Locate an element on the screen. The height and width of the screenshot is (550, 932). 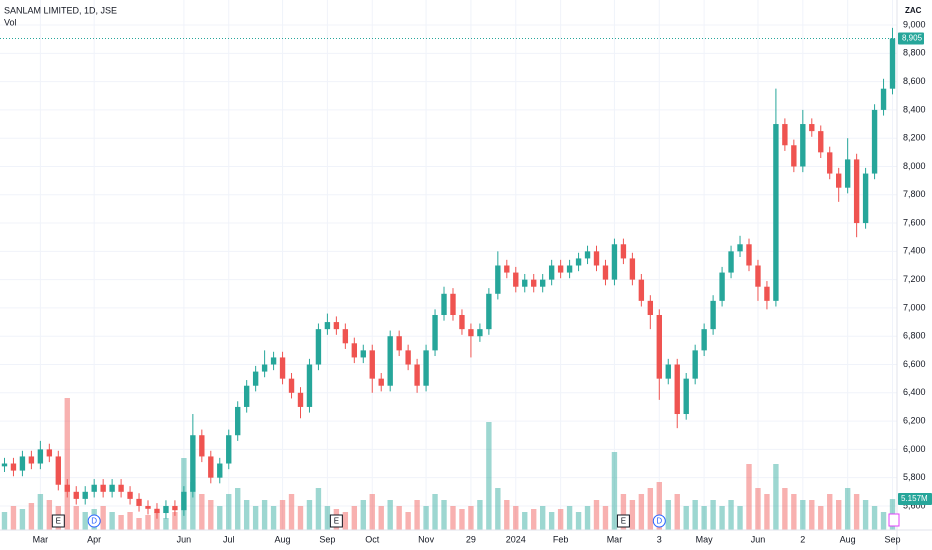
y-tick-label: 6,600 is located at coordinates (914, 364).